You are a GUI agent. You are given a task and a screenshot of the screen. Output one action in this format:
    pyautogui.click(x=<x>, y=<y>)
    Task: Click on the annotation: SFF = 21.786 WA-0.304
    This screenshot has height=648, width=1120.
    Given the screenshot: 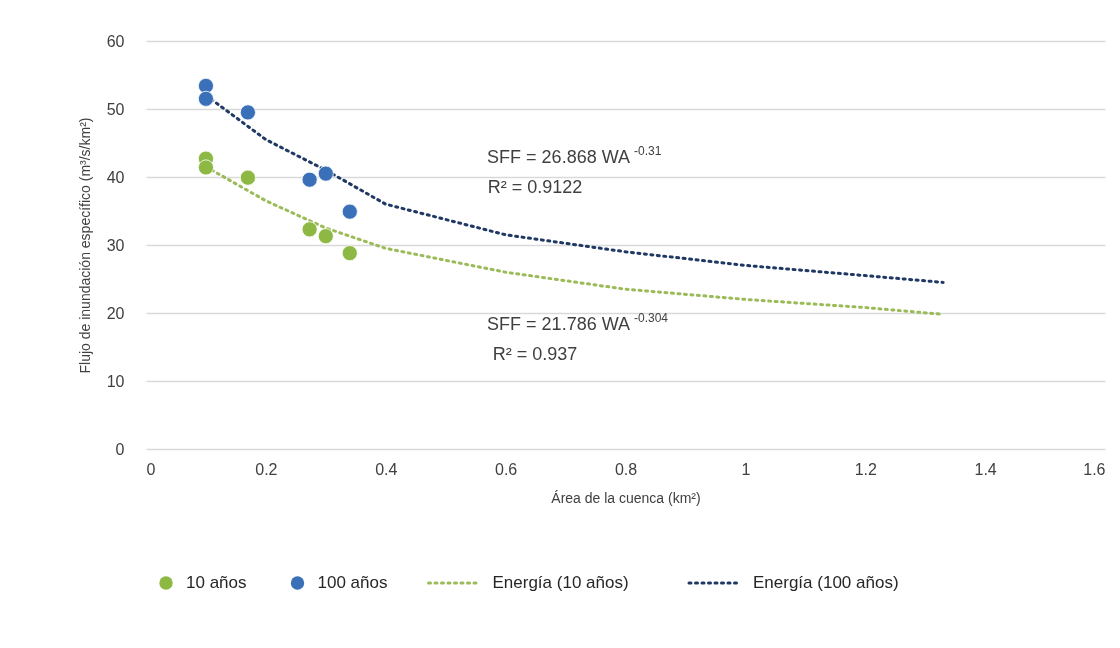 What is the action you would take?
    pyautogui.click(x=578, y=322)
    